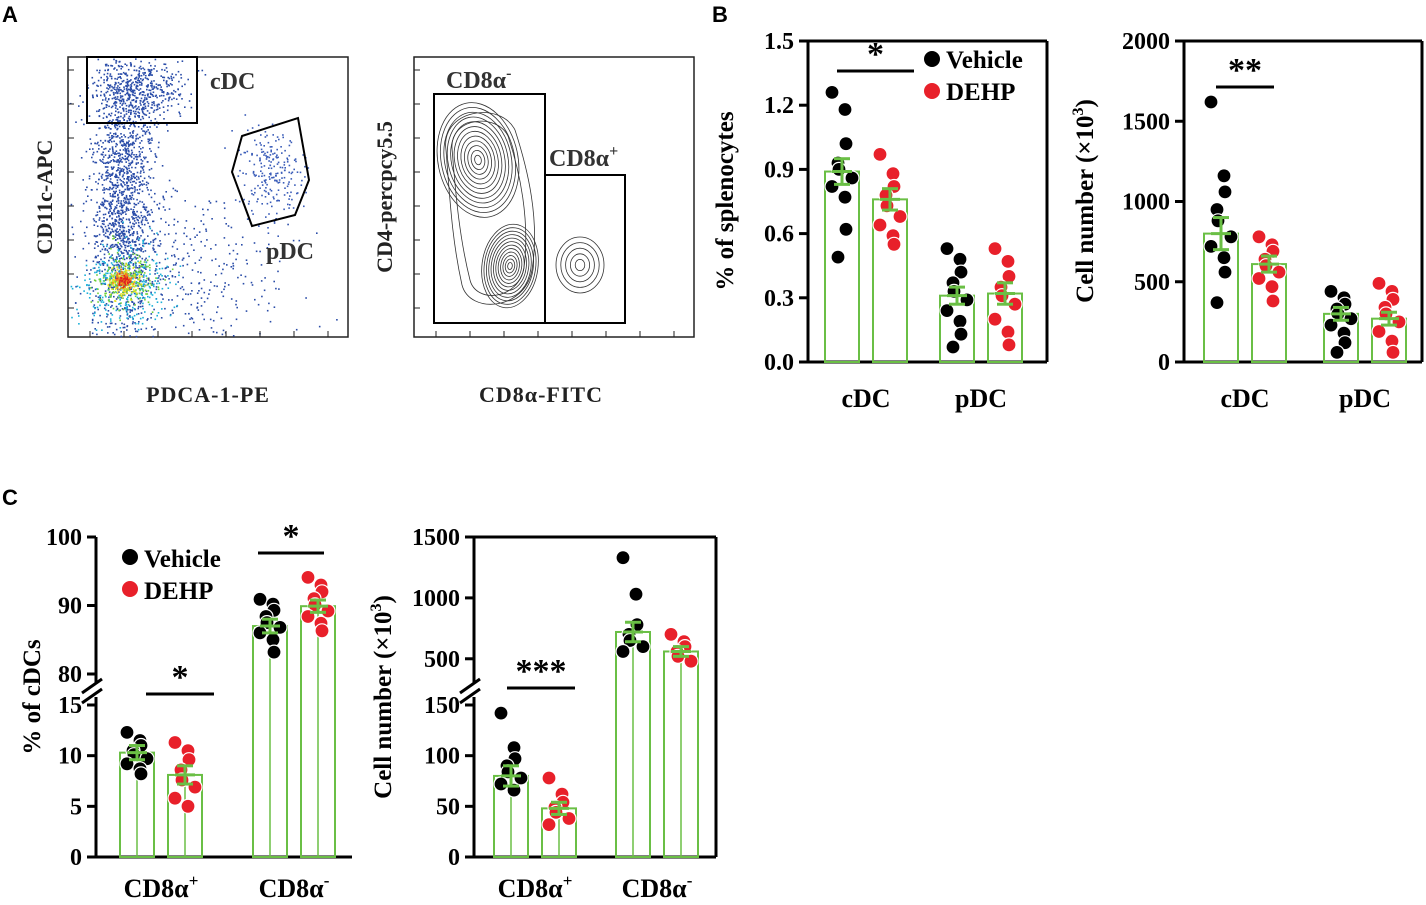  What do you see at coordinates (64, 538) in the screenshot?
I see `y-tick-label: 100` at bounding box center [64, 538].